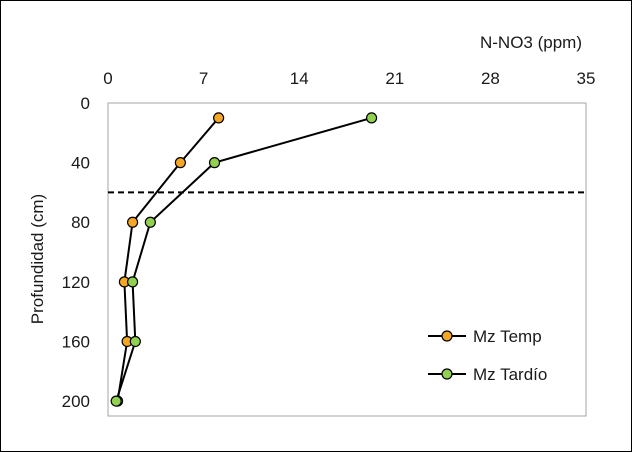  What do you see at coordinates (37, 259) in the screenshot?
I see `y-axis-title: Profundidad (cm)` at bounding box center [37, 259].